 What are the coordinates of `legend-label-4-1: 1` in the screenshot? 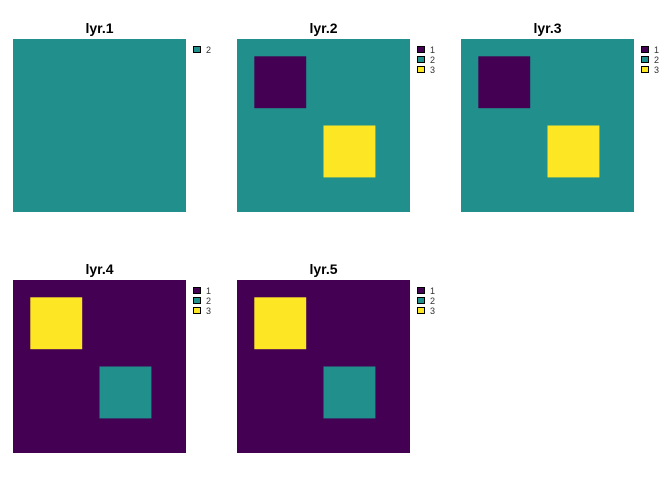 It's located at (208, 291).